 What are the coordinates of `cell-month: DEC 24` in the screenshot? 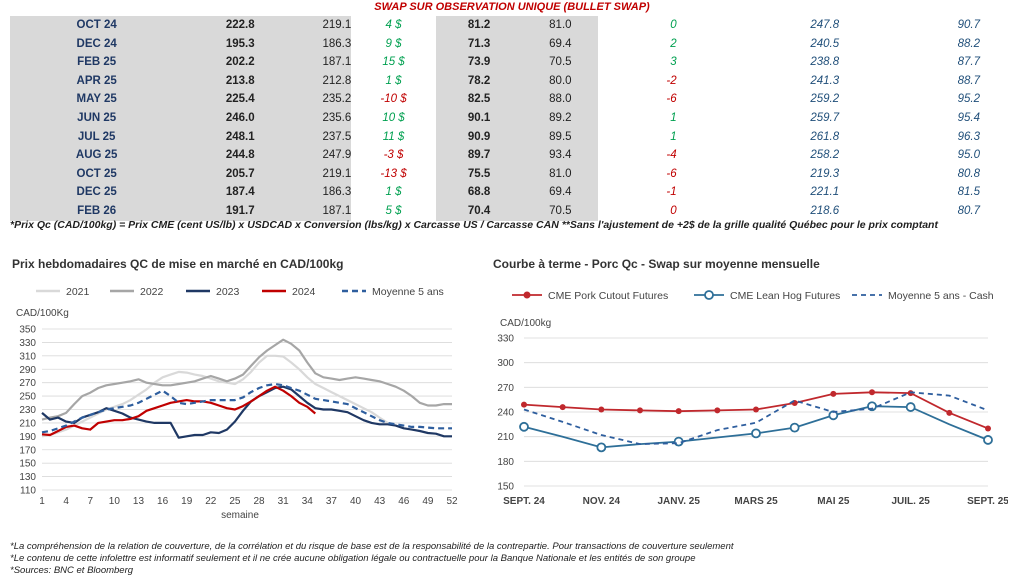 It's located at (97, 44).